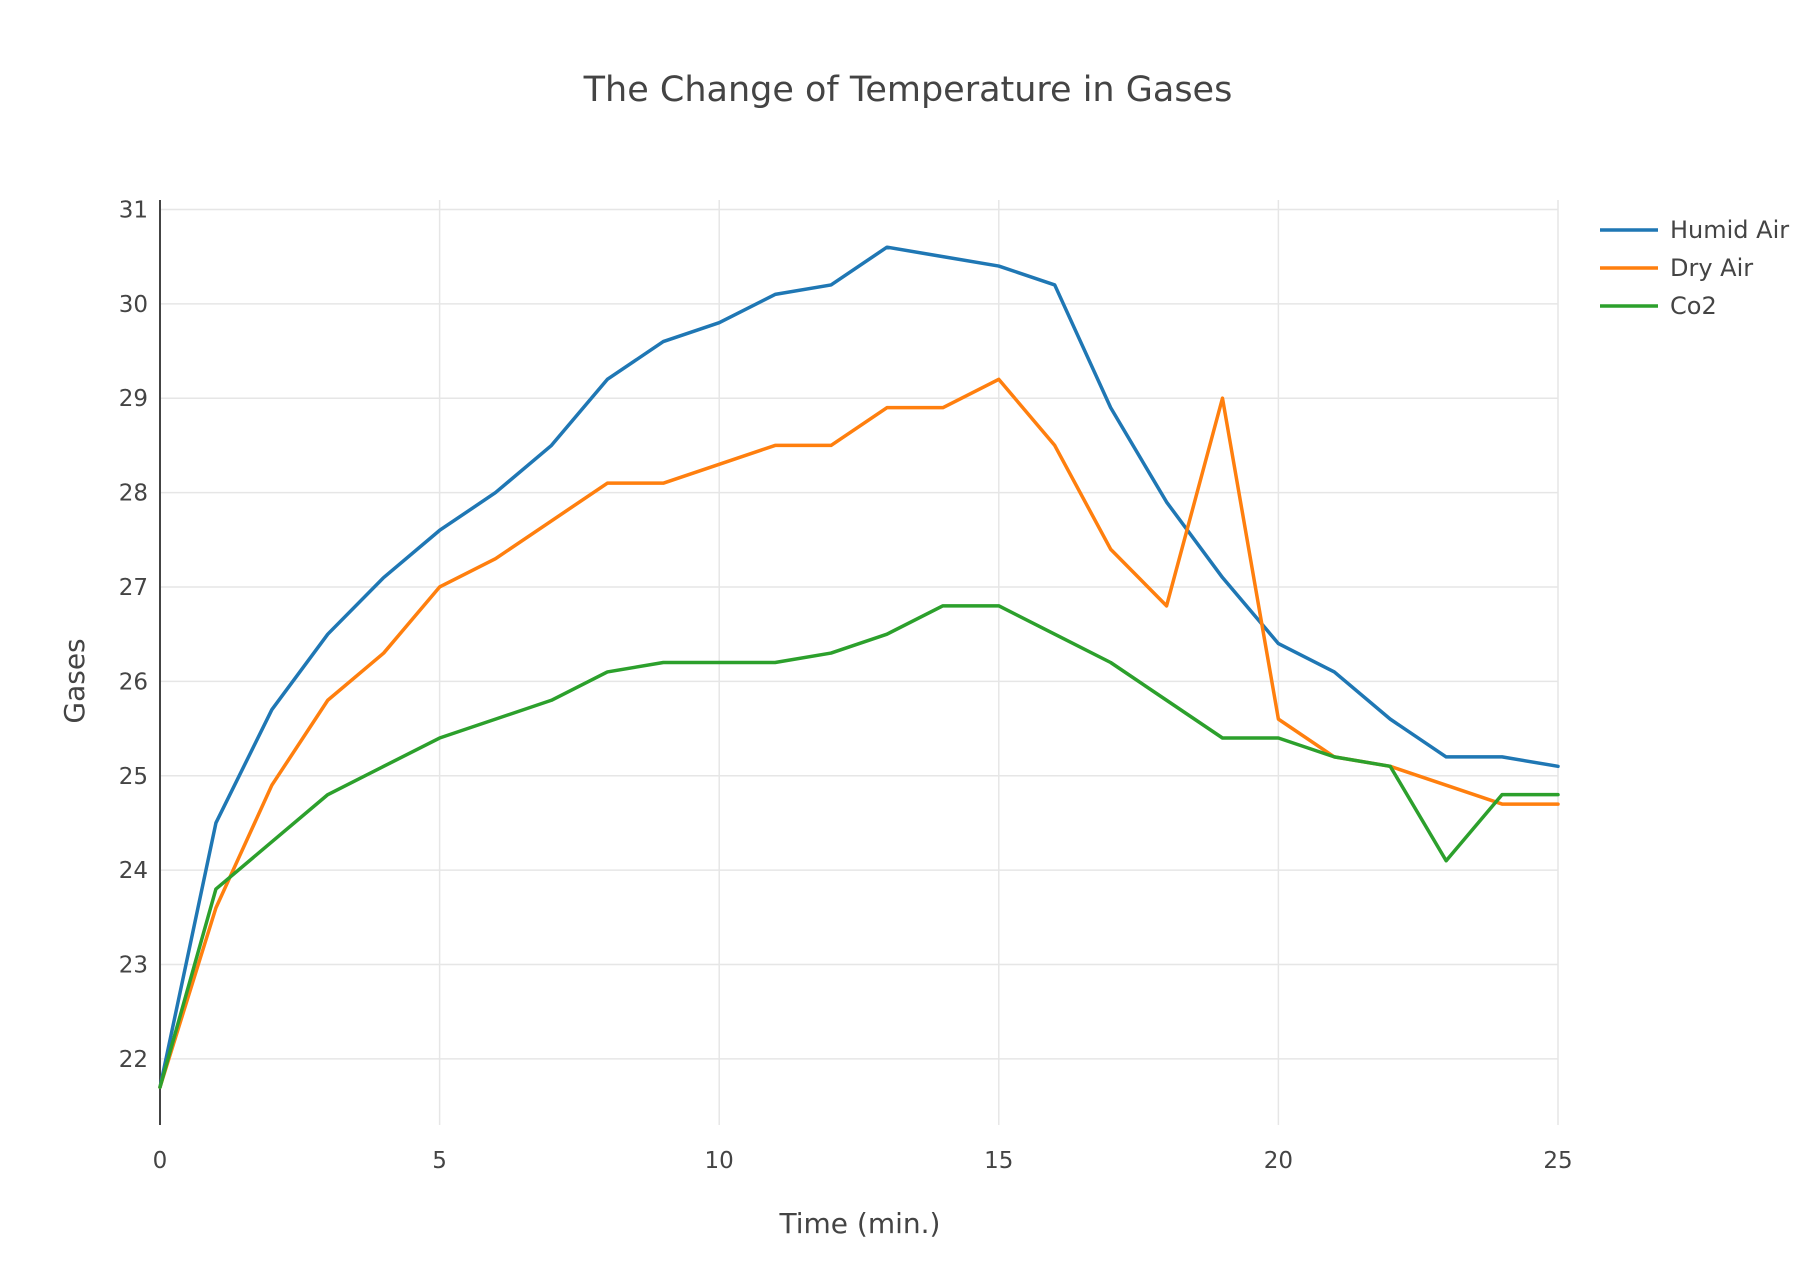 This screenshot has height=1284, width=1810. Describe the element at coordinates (133, 871) in the screenshot. I see `y-tick-label: 24` at that location.